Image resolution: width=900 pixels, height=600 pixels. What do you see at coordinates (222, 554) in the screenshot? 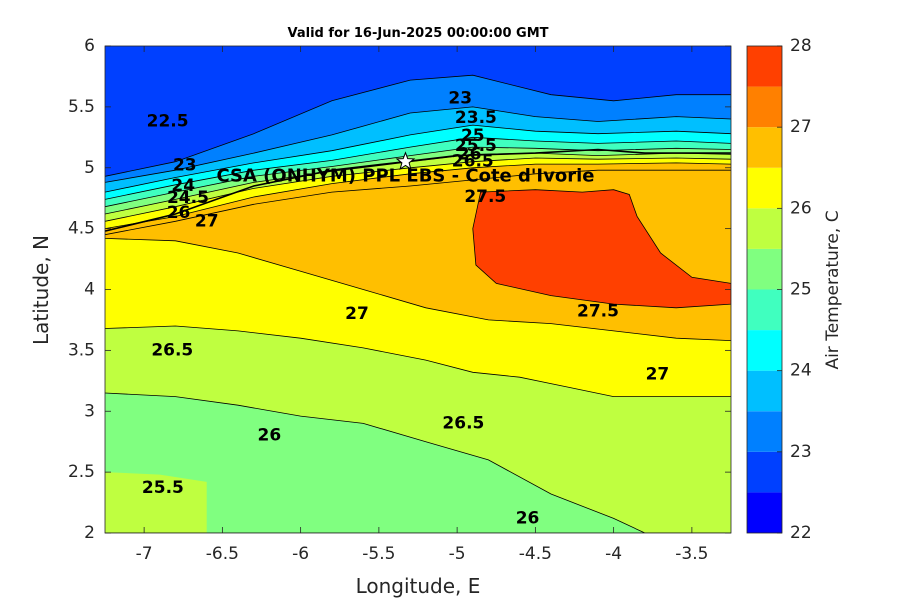
I see `x-tick-label: -6.5` at bounding box center [222, 554].